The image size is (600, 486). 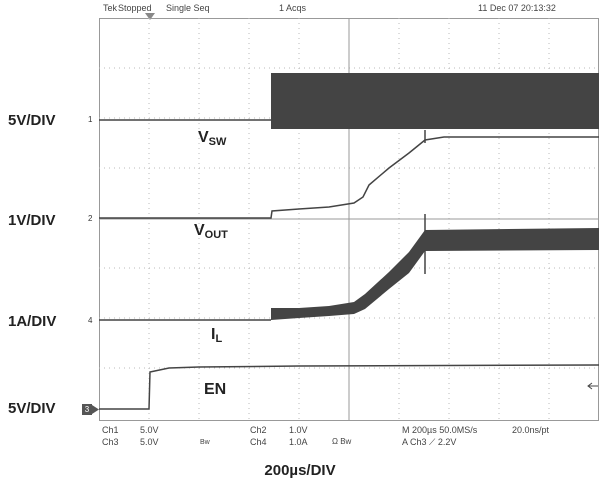 What do you see at coordinates (258, 442) in the screenshot?
I see `ch4-name: Ch4` at bounding box center [258, 442].